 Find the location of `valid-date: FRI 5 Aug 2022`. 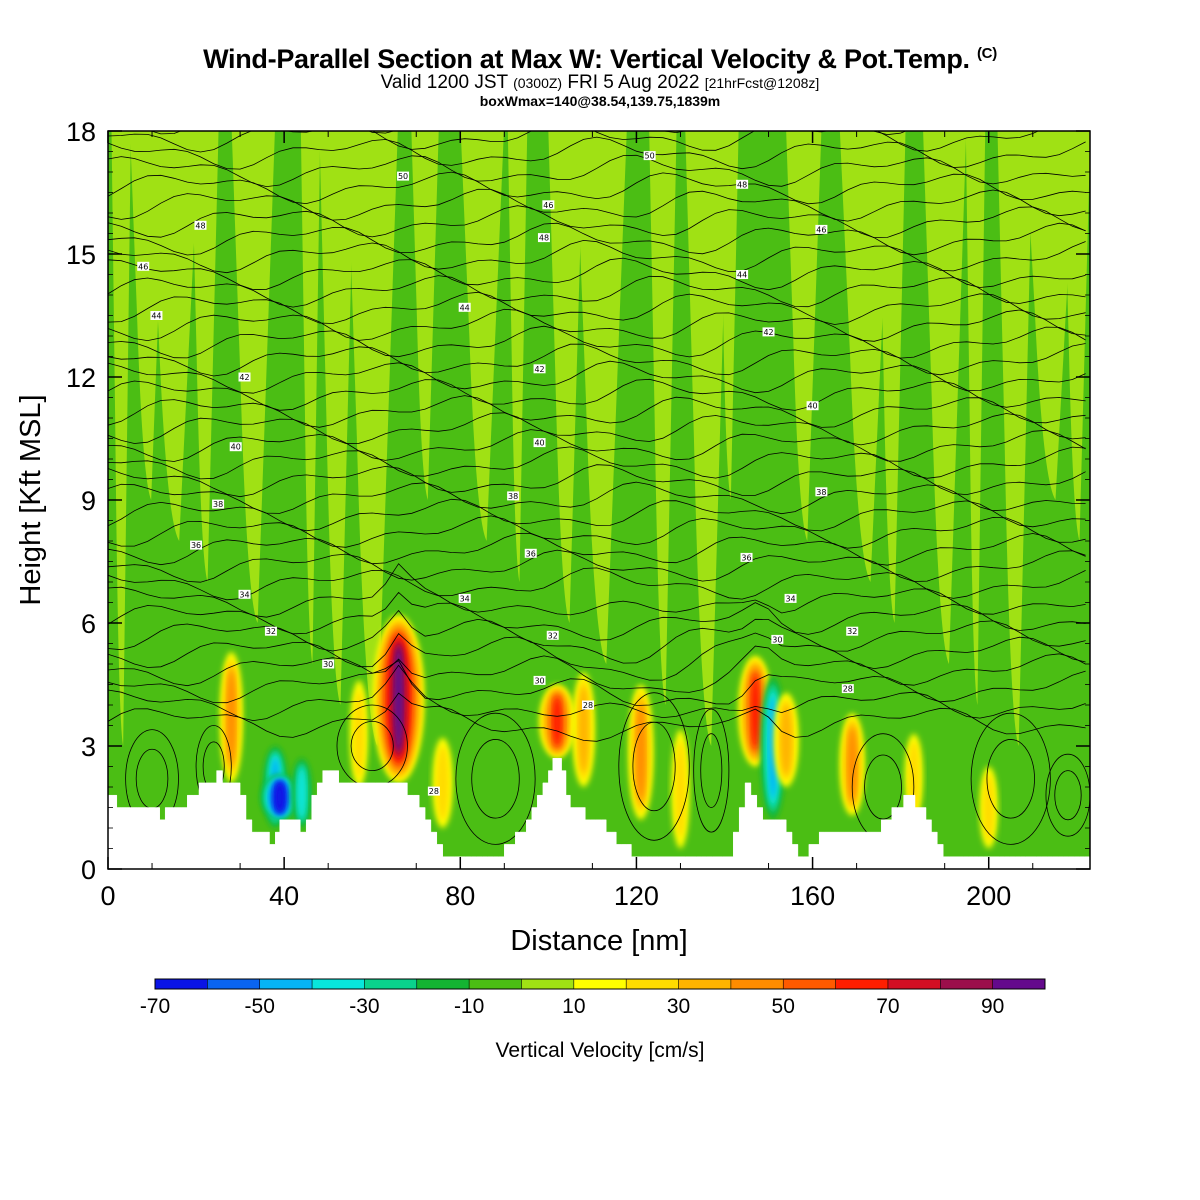

valid-date: FRI 5 Aug 2022 is located at coordinates (633, 82).